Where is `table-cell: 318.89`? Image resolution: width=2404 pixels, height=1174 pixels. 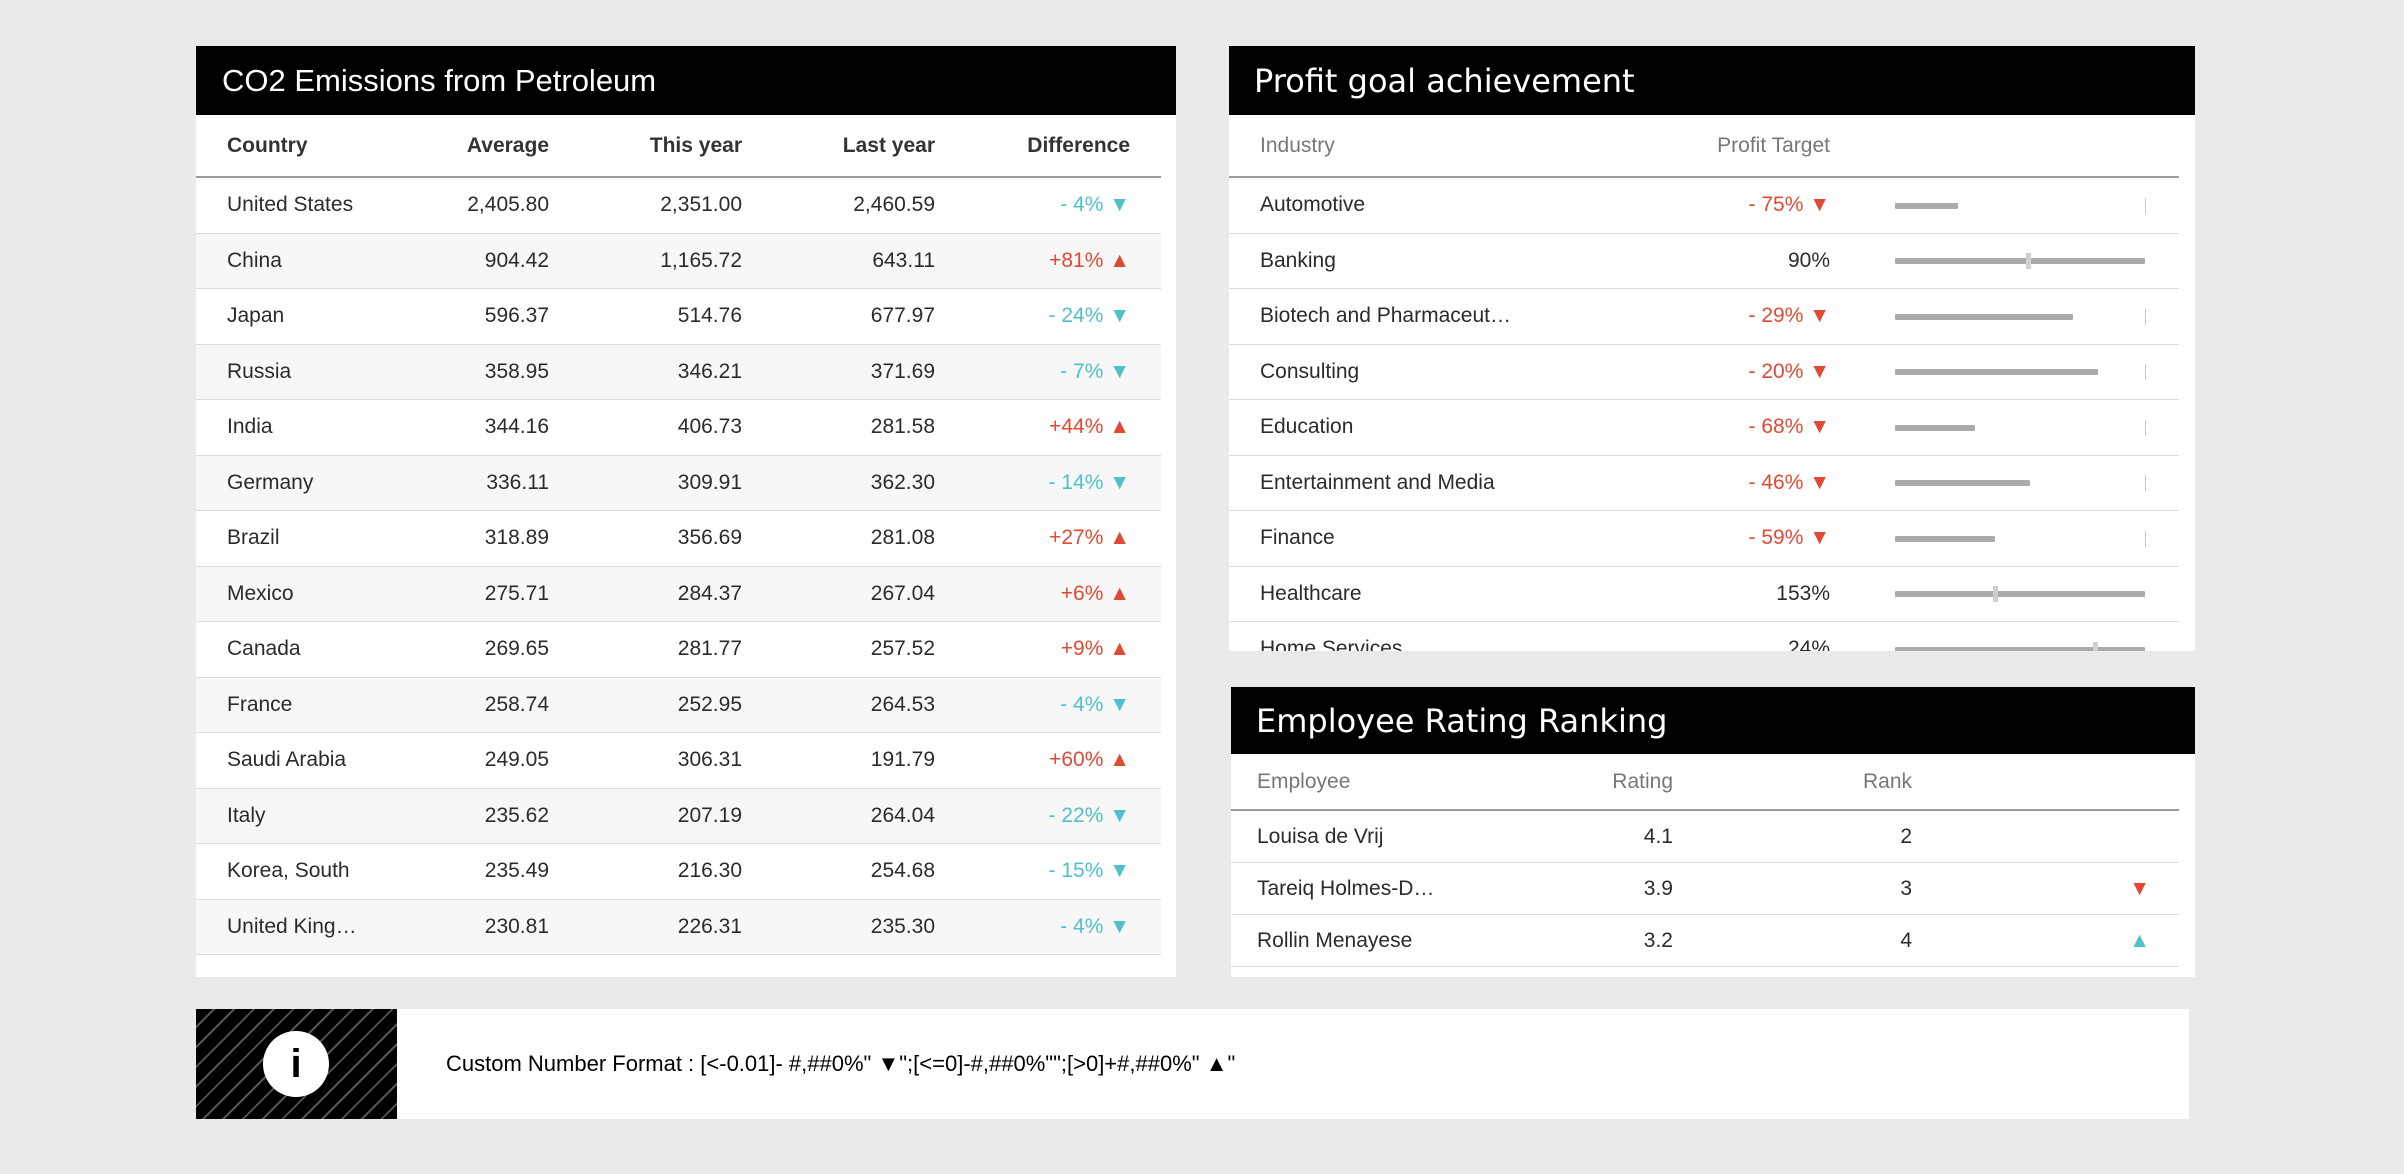
table-cell: 318.89 is located at coordinates (516, 538).